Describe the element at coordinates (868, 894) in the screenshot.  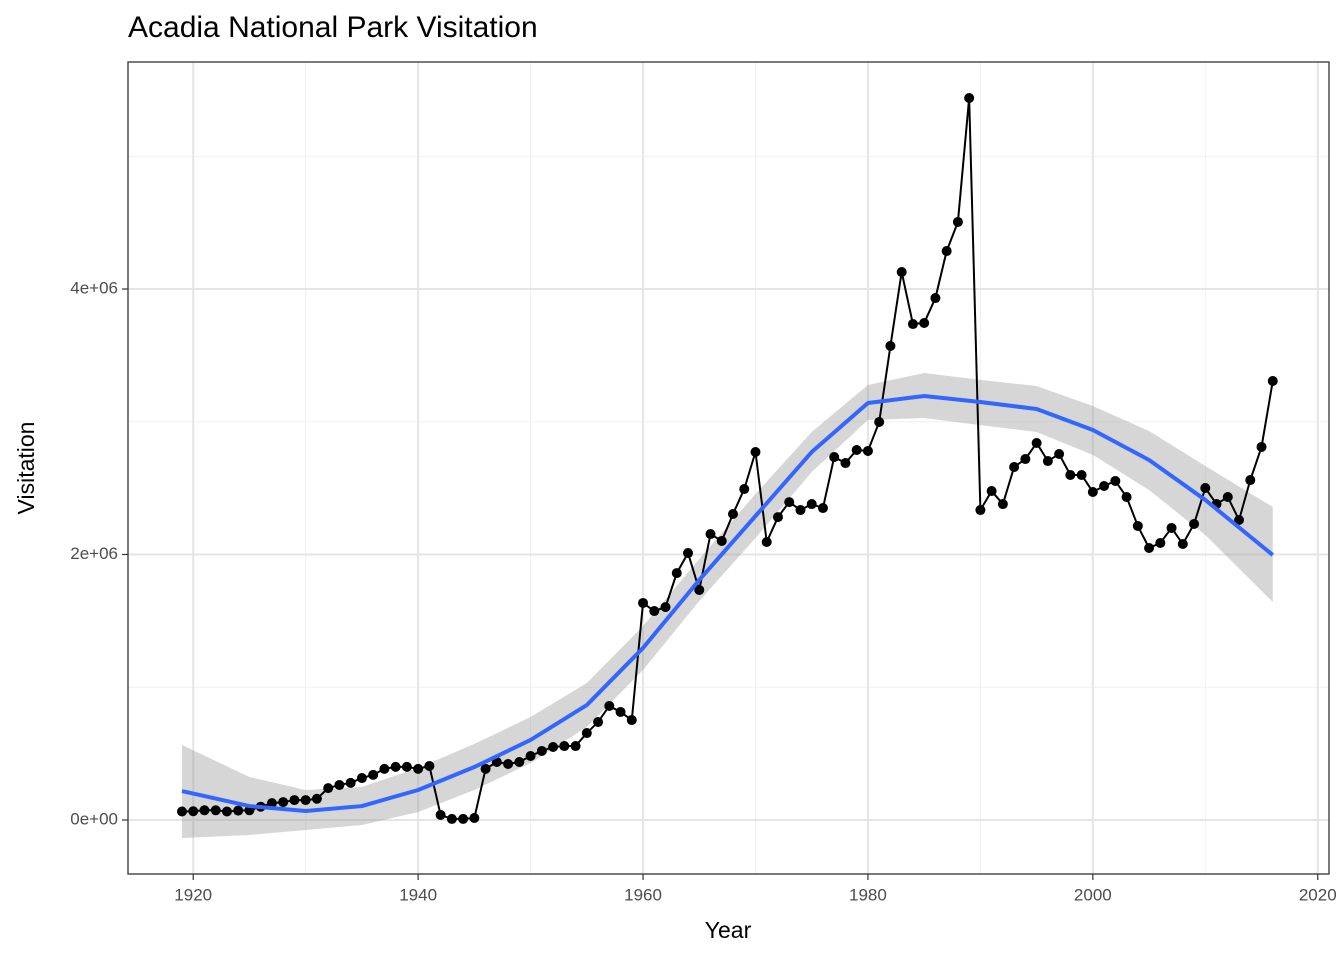
I see `x-tick-label: 1980` at that location.